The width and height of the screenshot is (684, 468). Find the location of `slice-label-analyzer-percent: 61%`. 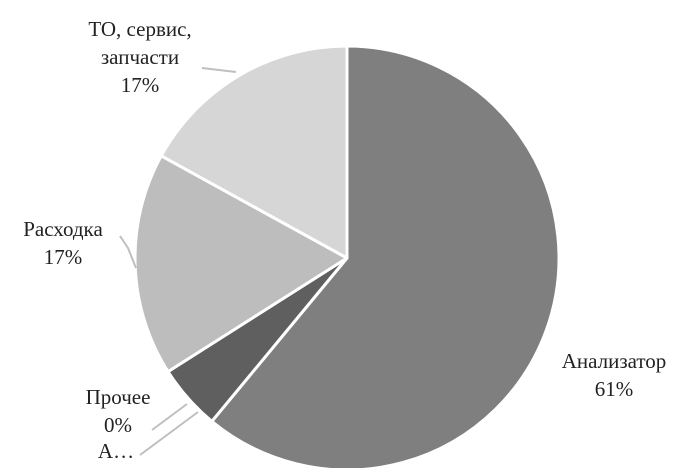

slice-label-analyzer-percent: 61% is located at coordinates (614, 389).